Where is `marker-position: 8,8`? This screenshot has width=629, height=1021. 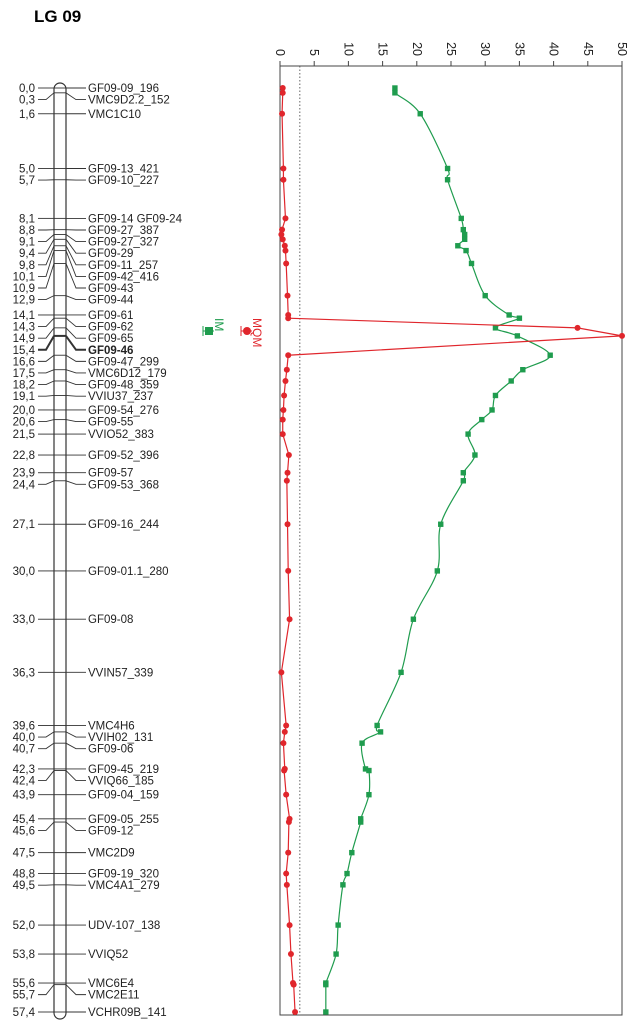
marker-position: 8,8 is located at coordinates (27, 231).